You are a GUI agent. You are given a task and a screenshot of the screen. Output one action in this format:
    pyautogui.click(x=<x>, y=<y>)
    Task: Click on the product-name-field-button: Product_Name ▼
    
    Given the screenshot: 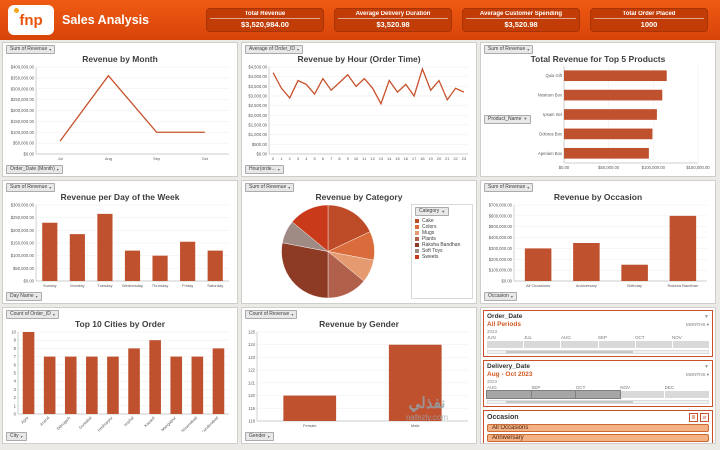 What is the action you would take?
    pyautogui.click(x=508, y=119)
    